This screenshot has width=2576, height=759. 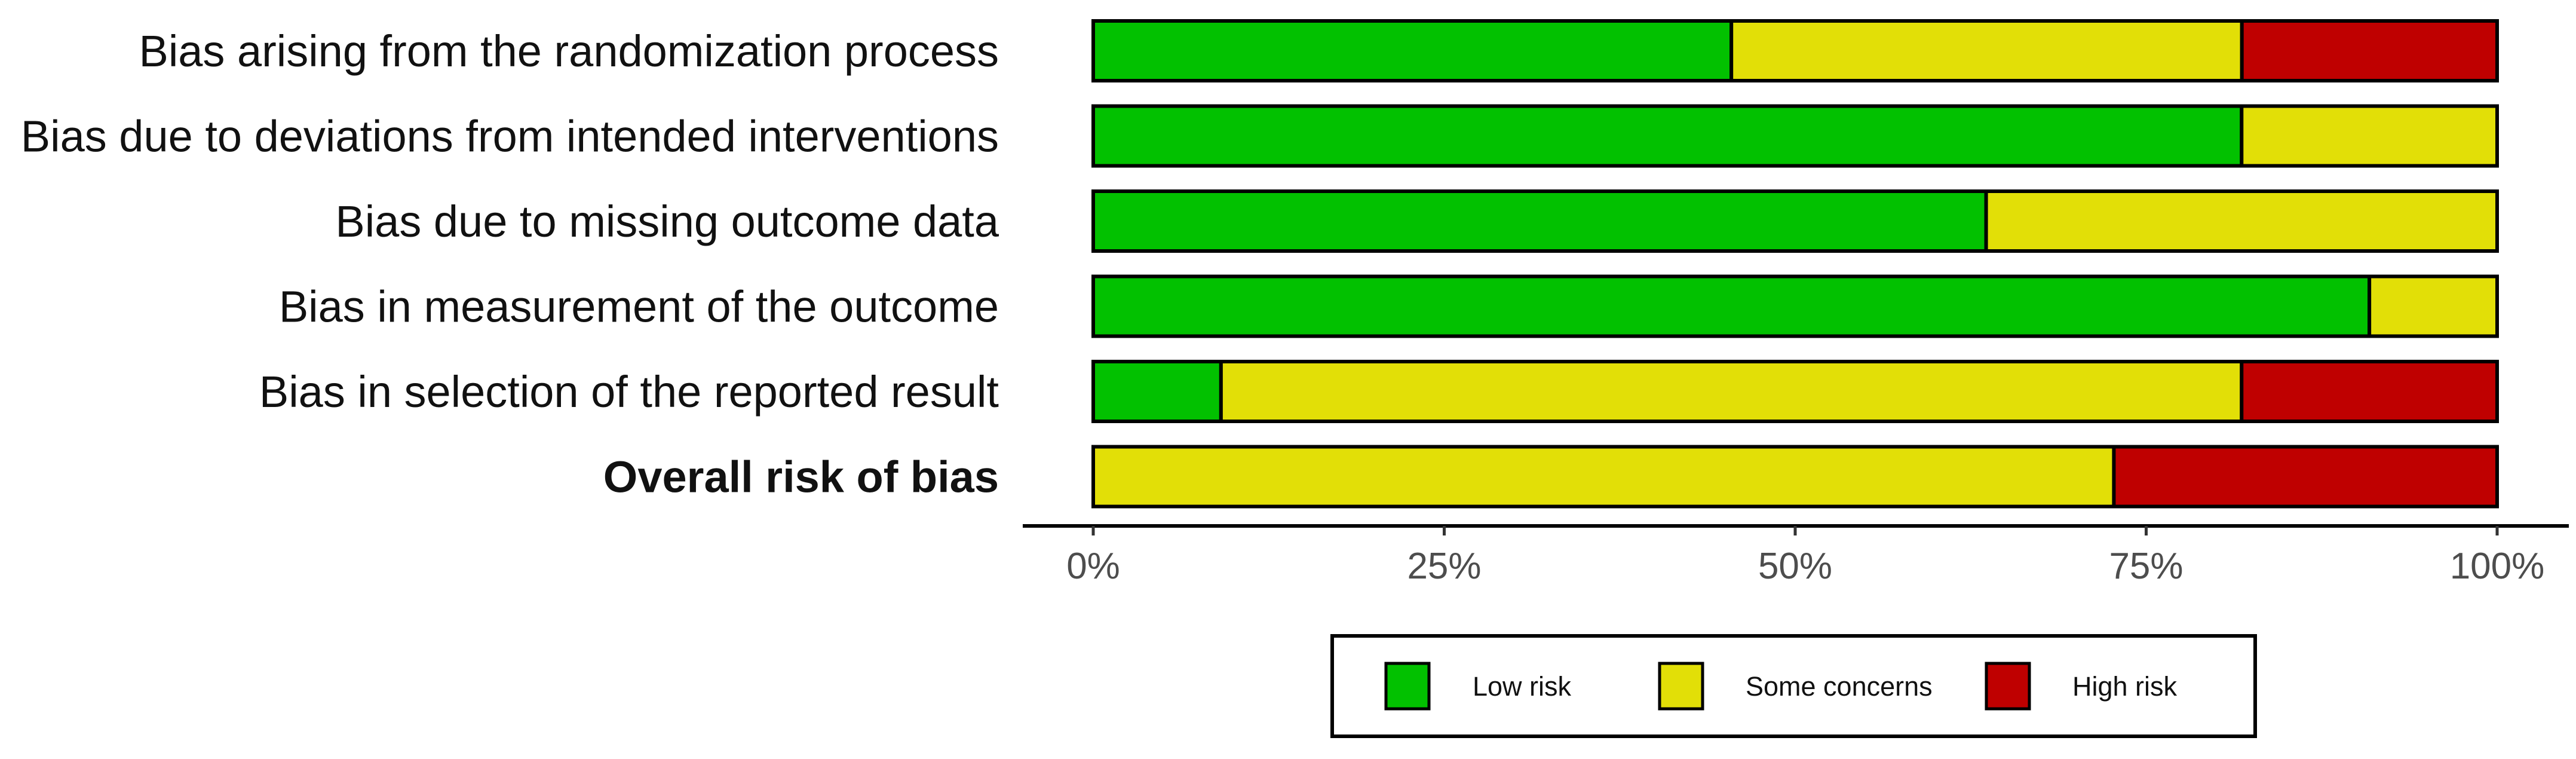 I want to click on x-tick-label: 50%, so click(x=1795, y=566).